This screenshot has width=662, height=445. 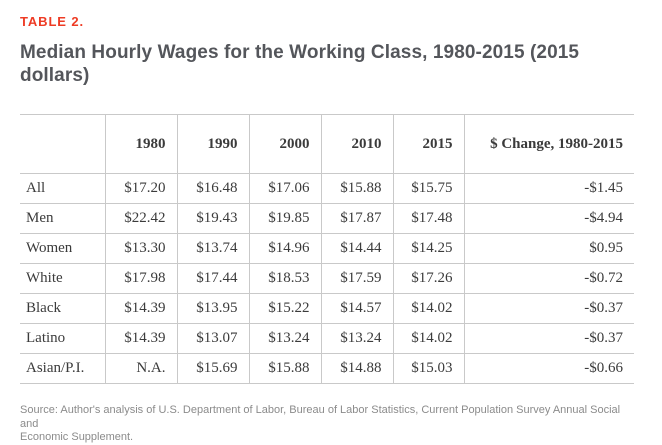 I want to click on table-number-label: TABLE 2., so click(x=52, y=21).